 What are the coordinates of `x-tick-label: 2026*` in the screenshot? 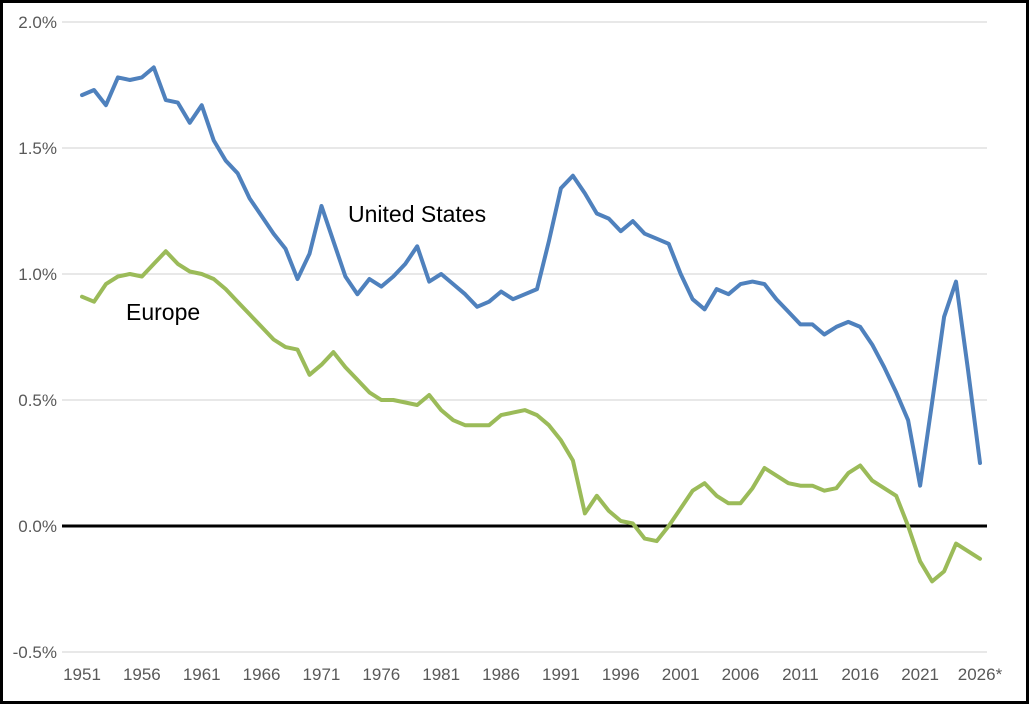 It's located at (980, 674).